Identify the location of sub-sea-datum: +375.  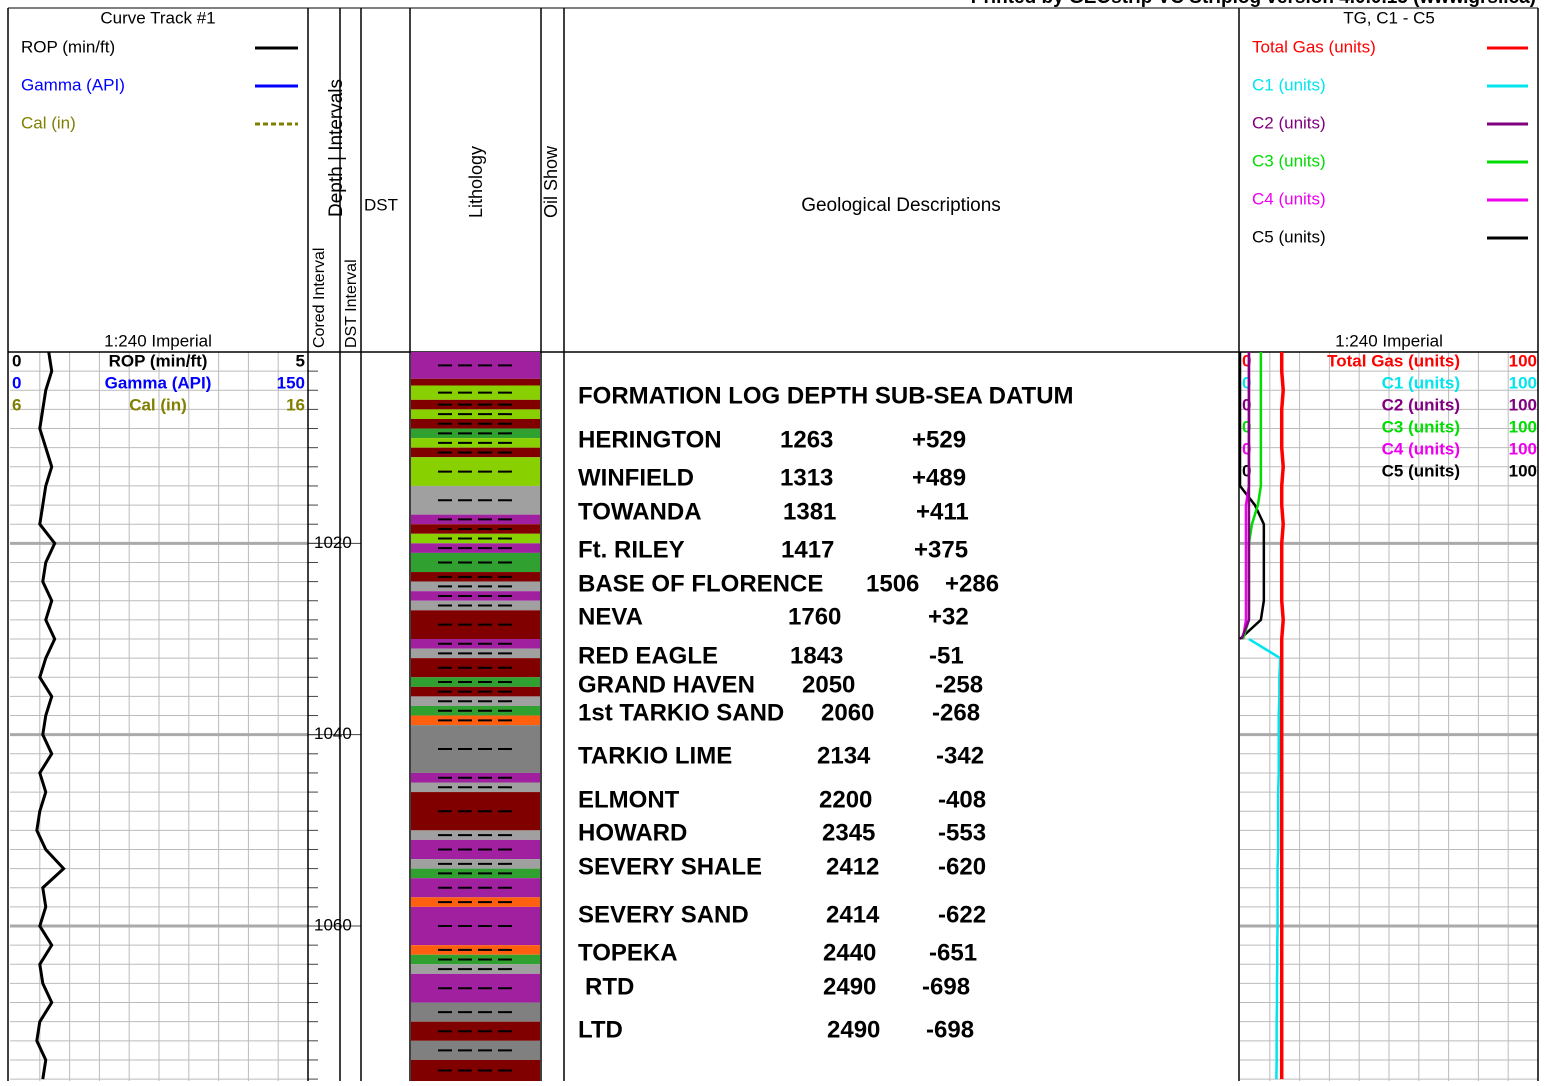
(941, 549).